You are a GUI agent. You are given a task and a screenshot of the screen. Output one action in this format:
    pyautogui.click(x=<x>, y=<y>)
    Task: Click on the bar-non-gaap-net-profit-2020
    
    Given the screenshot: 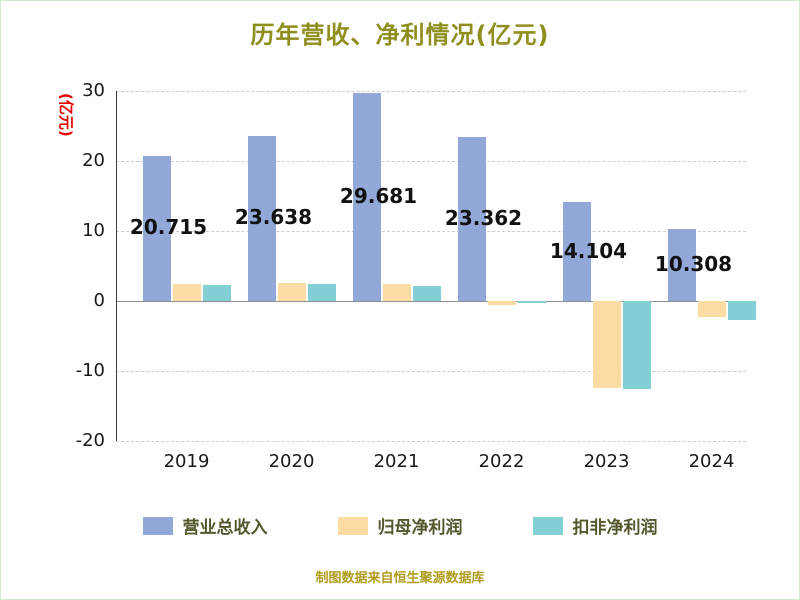 What is the action you would take?
    pyautogui.click(x=321, y=292)
    